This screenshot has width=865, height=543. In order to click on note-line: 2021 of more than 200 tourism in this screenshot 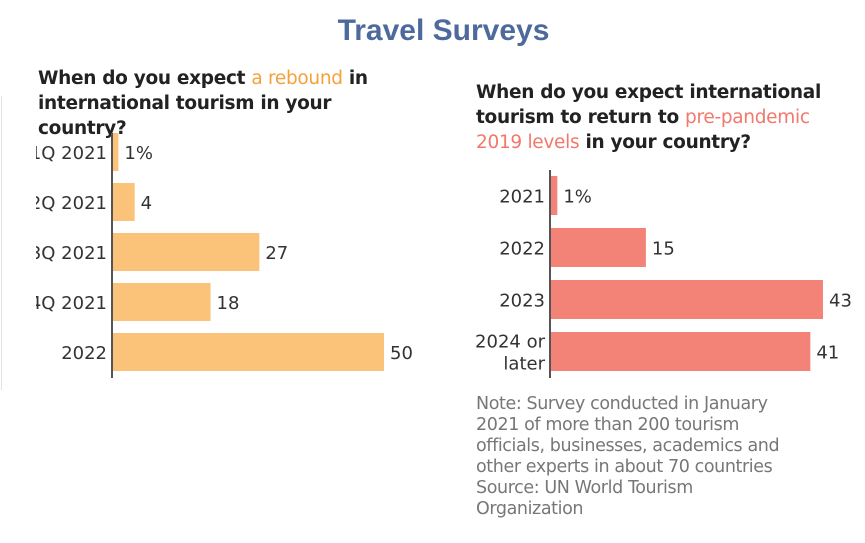, I will do `click(607, 425)`.